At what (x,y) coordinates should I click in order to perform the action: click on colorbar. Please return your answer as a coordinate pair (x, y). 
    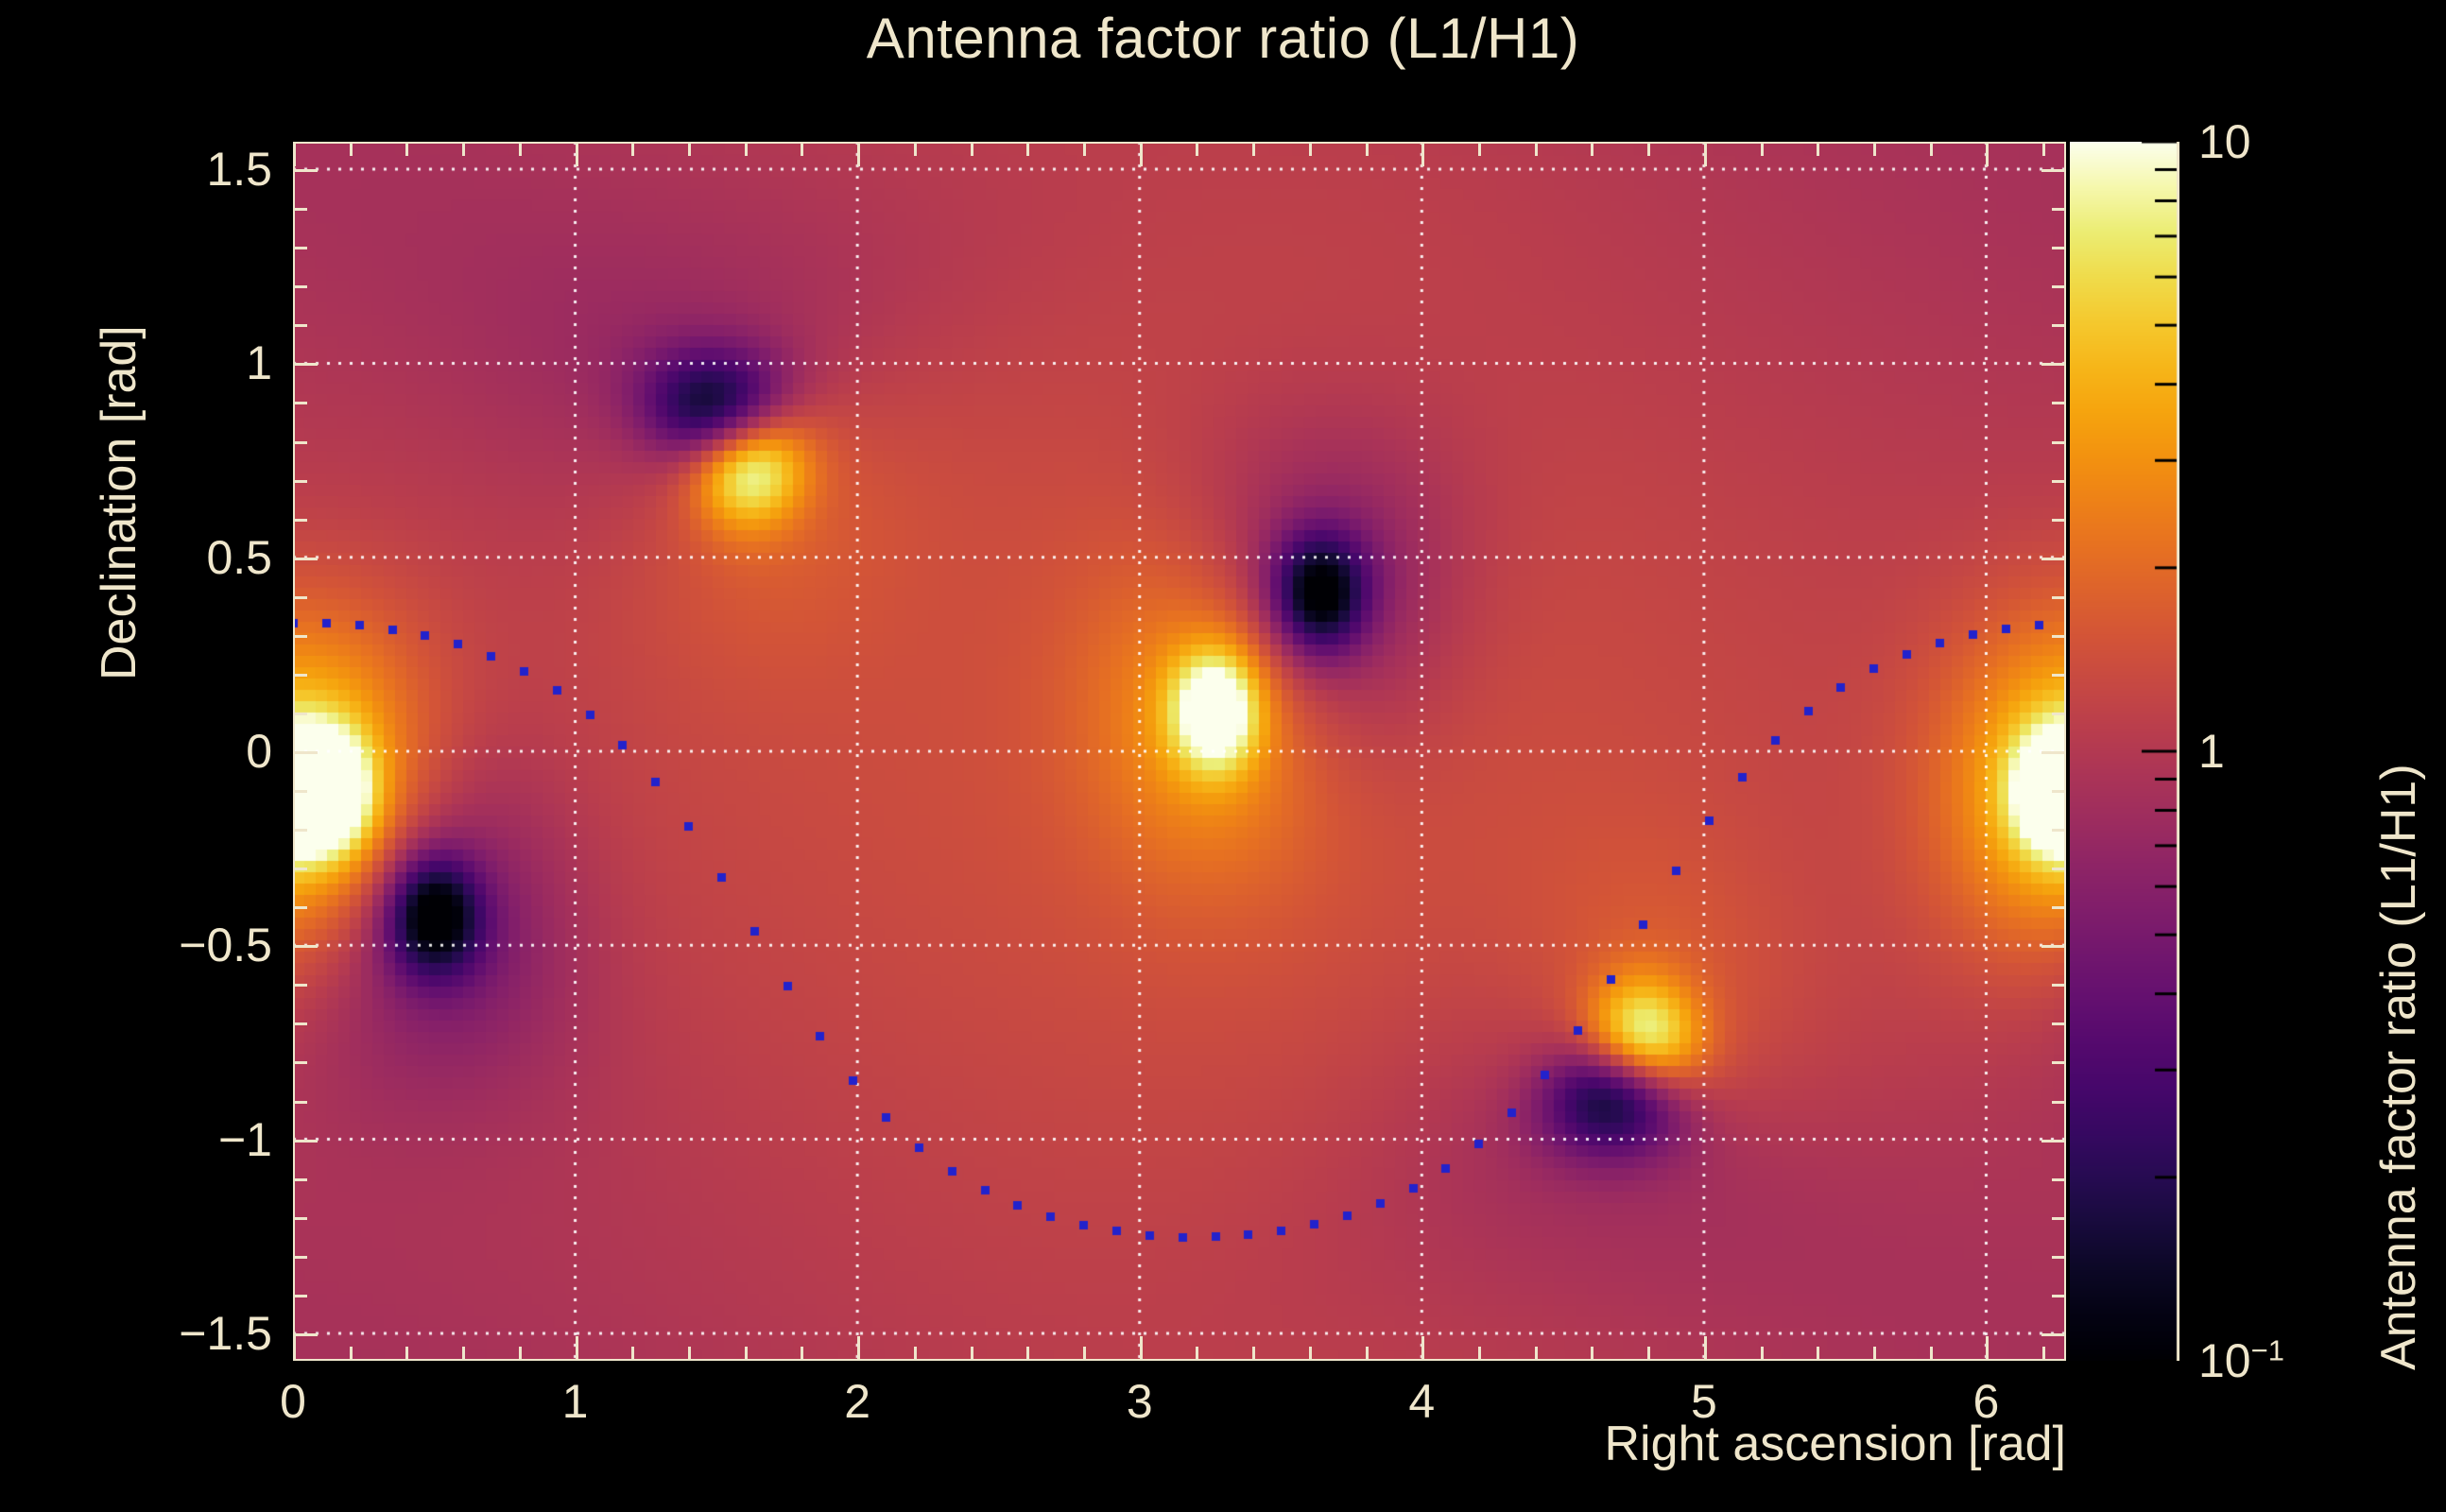
    Looking at the image, I should click on (2124, 751).